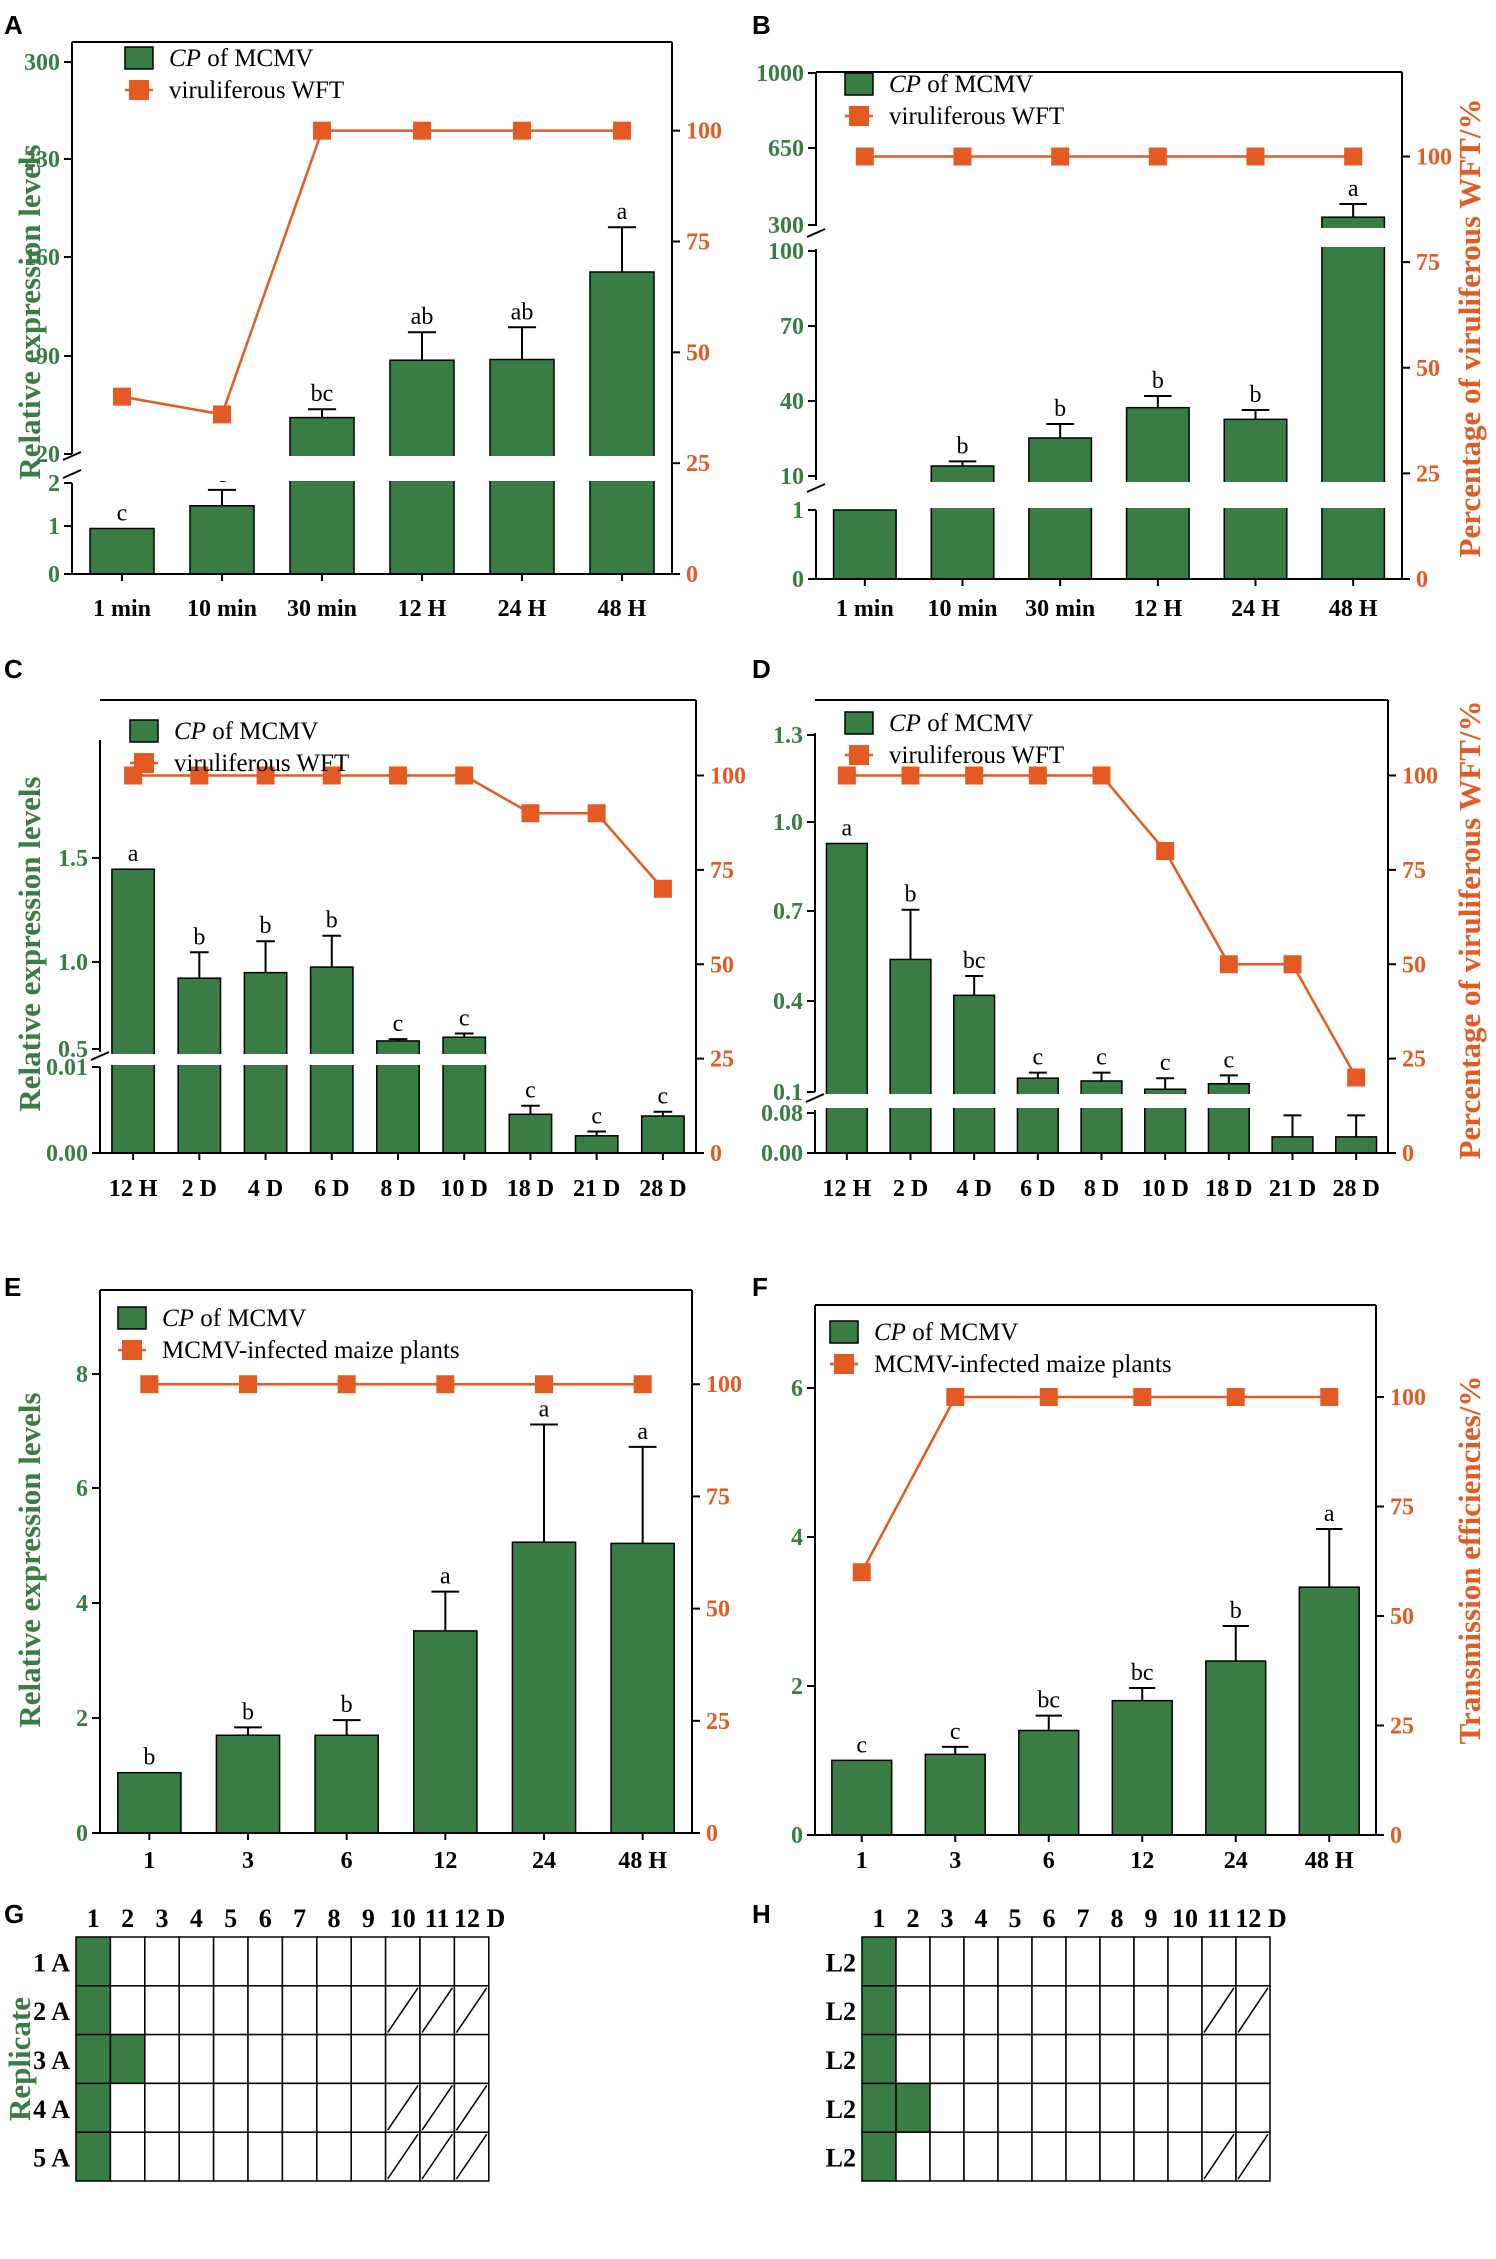 The image size is (1496, 2259). What do you see at coordinates (792, 327) in the screenshot?
I see `left-tick-label: 70` at bounding box center [792, 327].